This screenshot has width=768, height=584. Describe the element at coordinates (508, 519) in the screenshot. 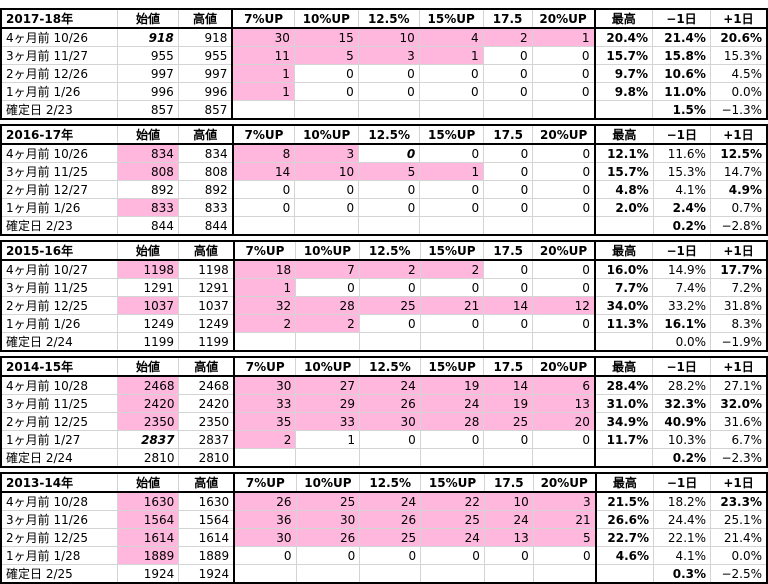

I see `cell-up175: 24` at that location.